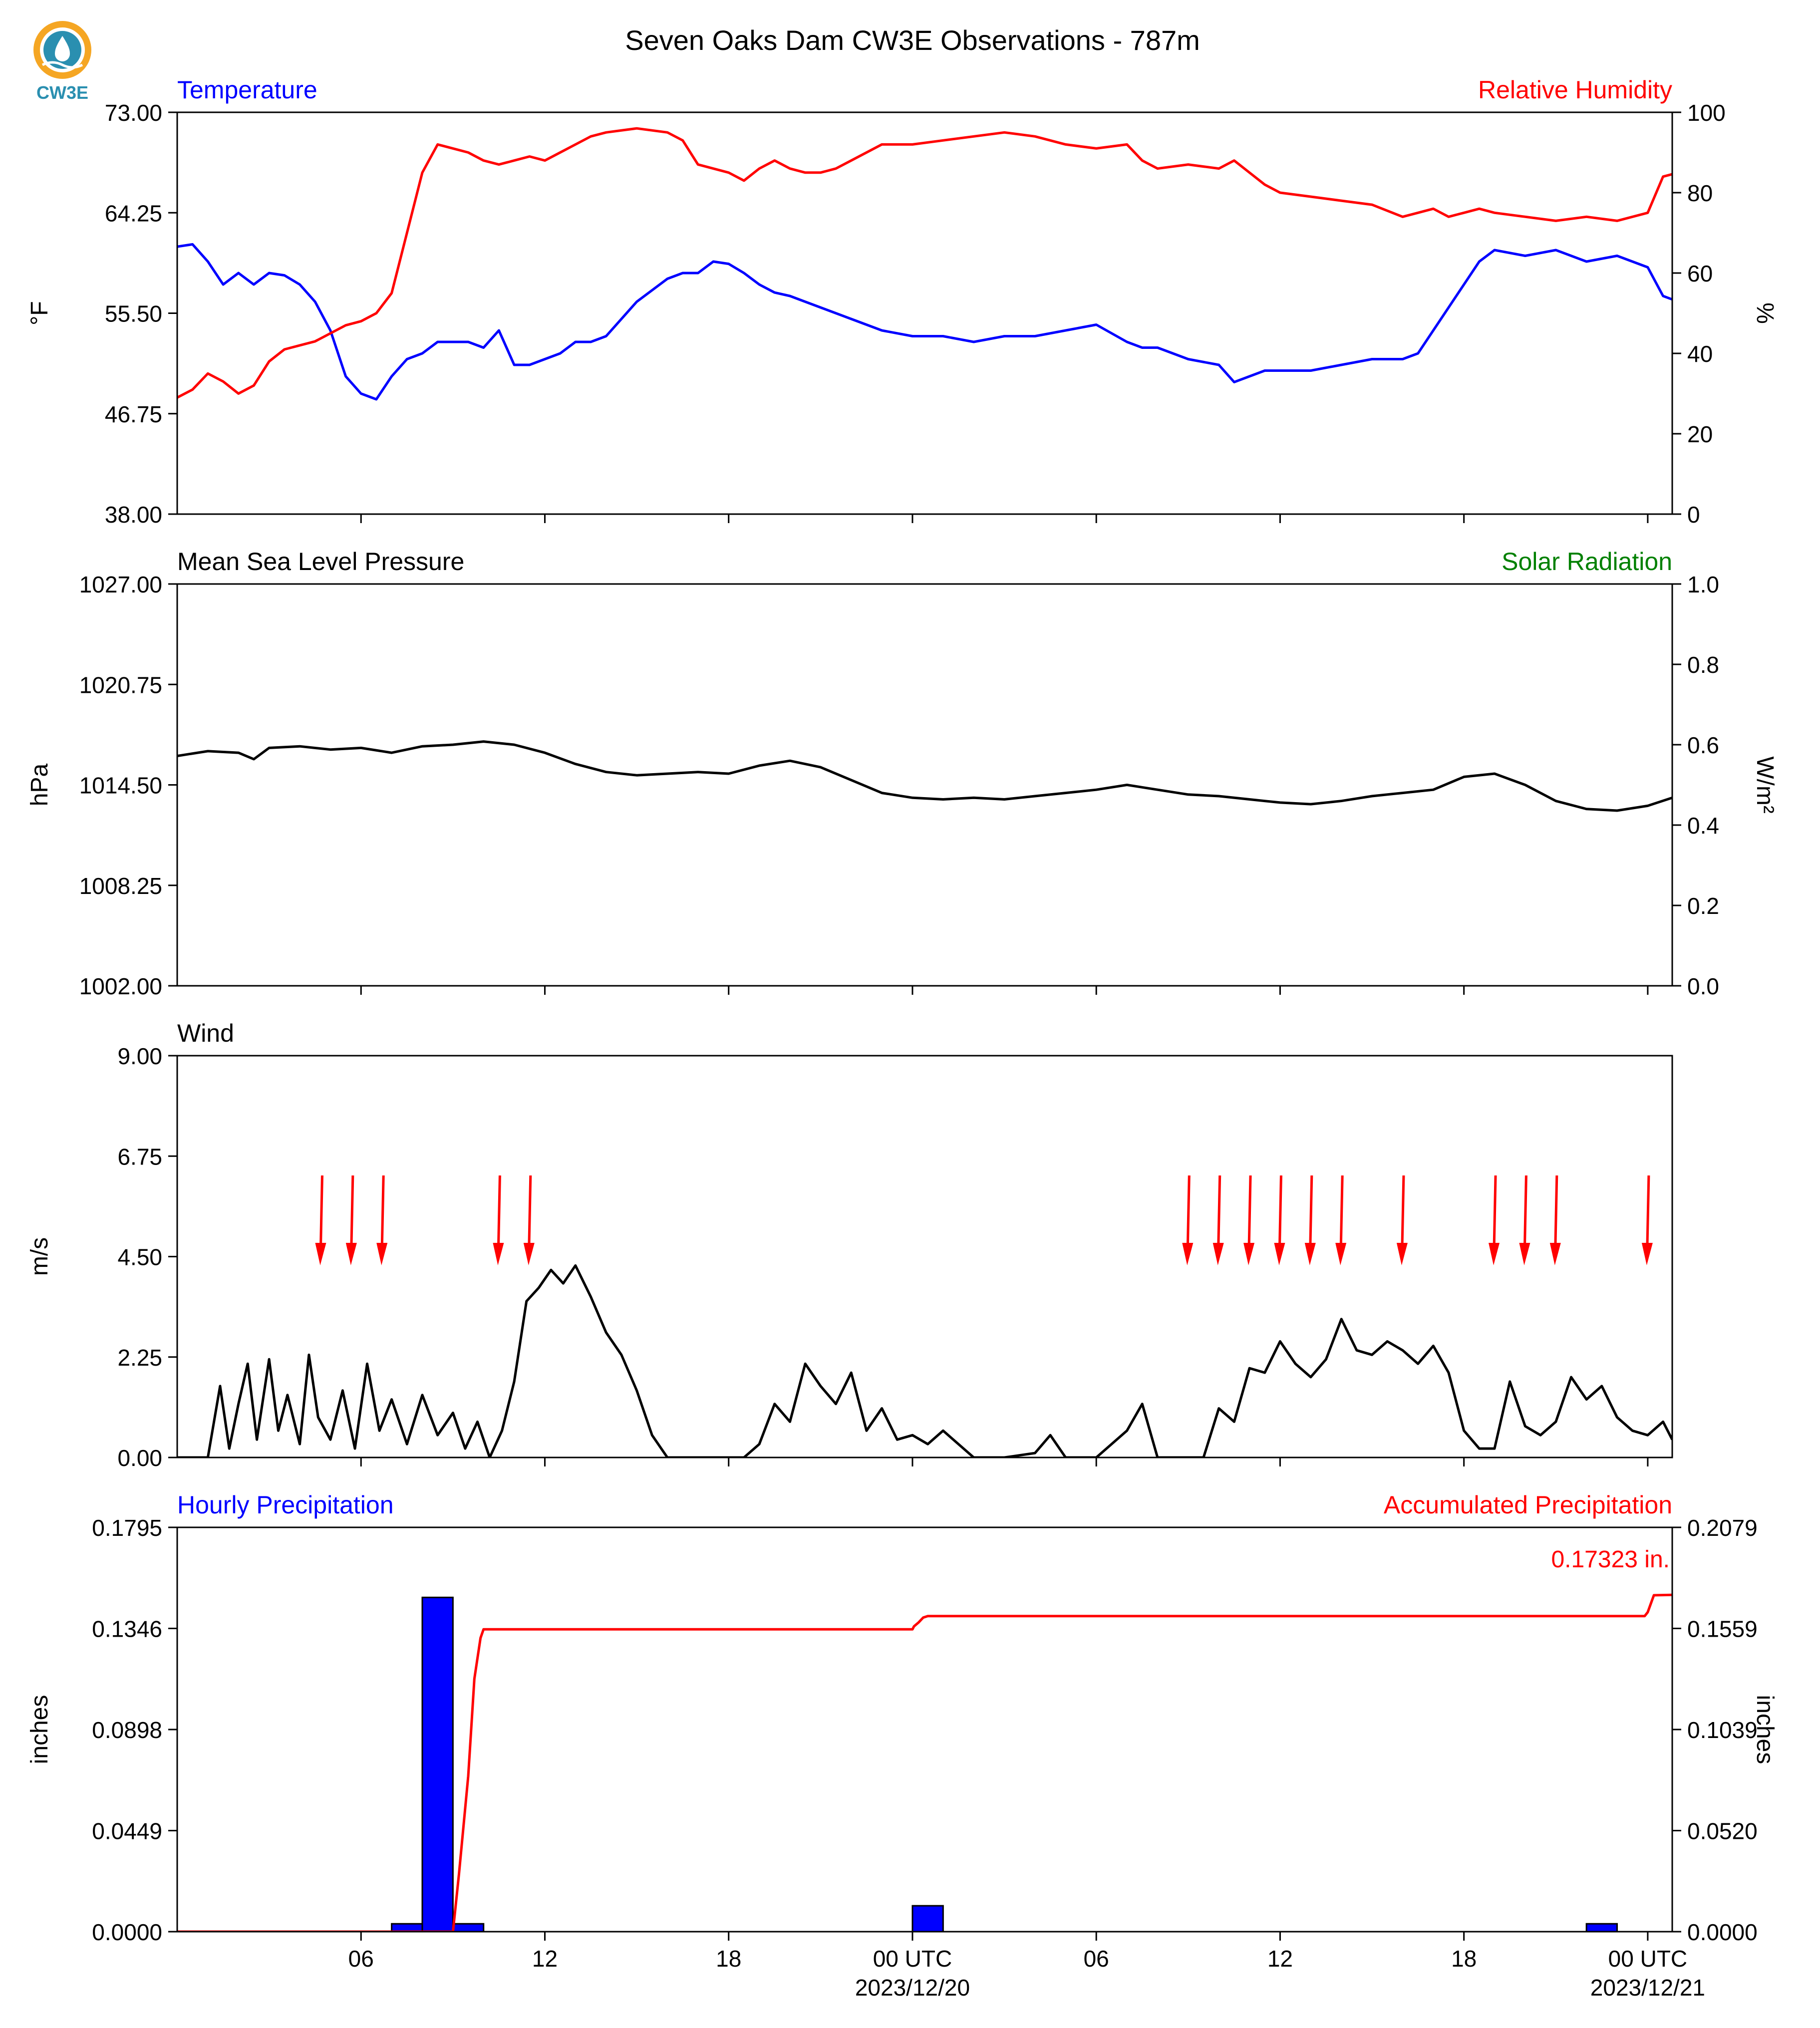 The image size is (1820, 2028). Describe the element at coordinates (133, 414) in the screenshot. I see `y-tick-label-left: 46.75` at that location.